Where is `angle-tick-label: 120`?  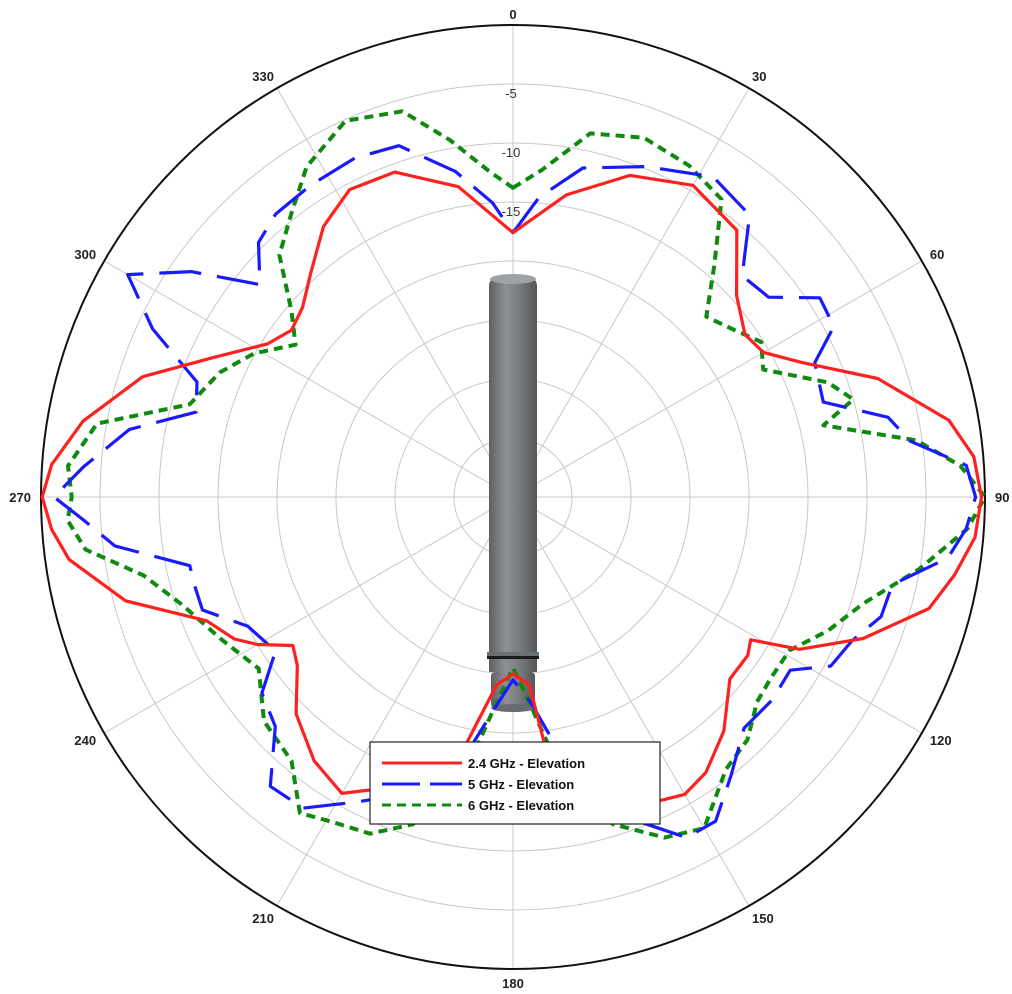
angle-tick-label: 120 is located at coordinates (941, 740).